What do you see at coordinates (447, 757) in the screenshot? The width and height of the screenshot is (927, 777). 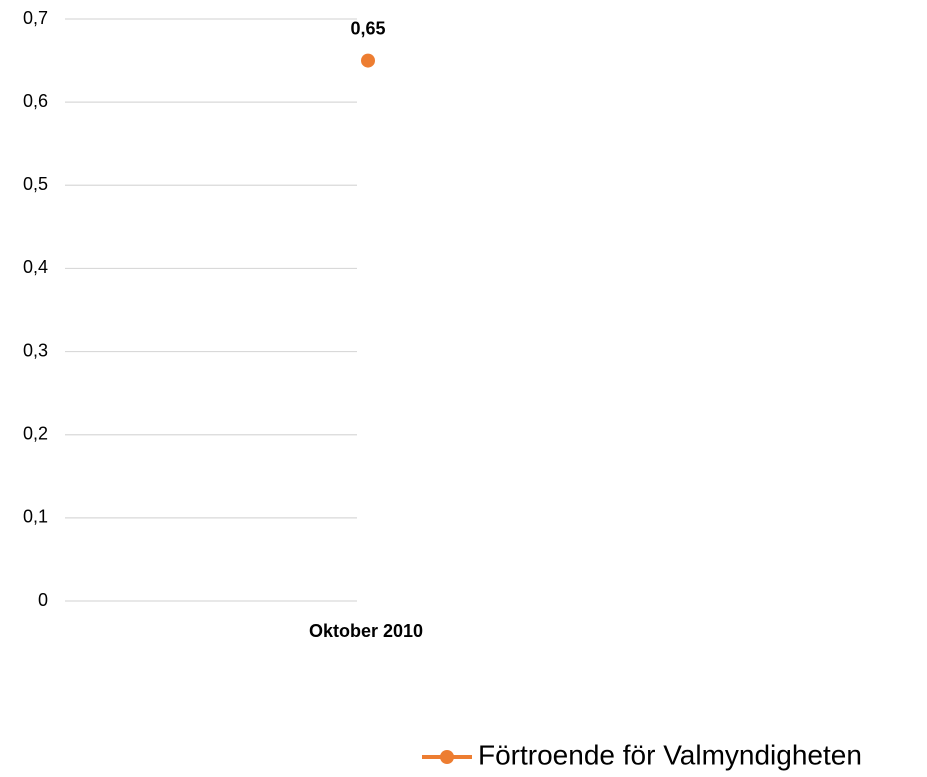 I see `legend-marker` at bounding box center [447, 757].